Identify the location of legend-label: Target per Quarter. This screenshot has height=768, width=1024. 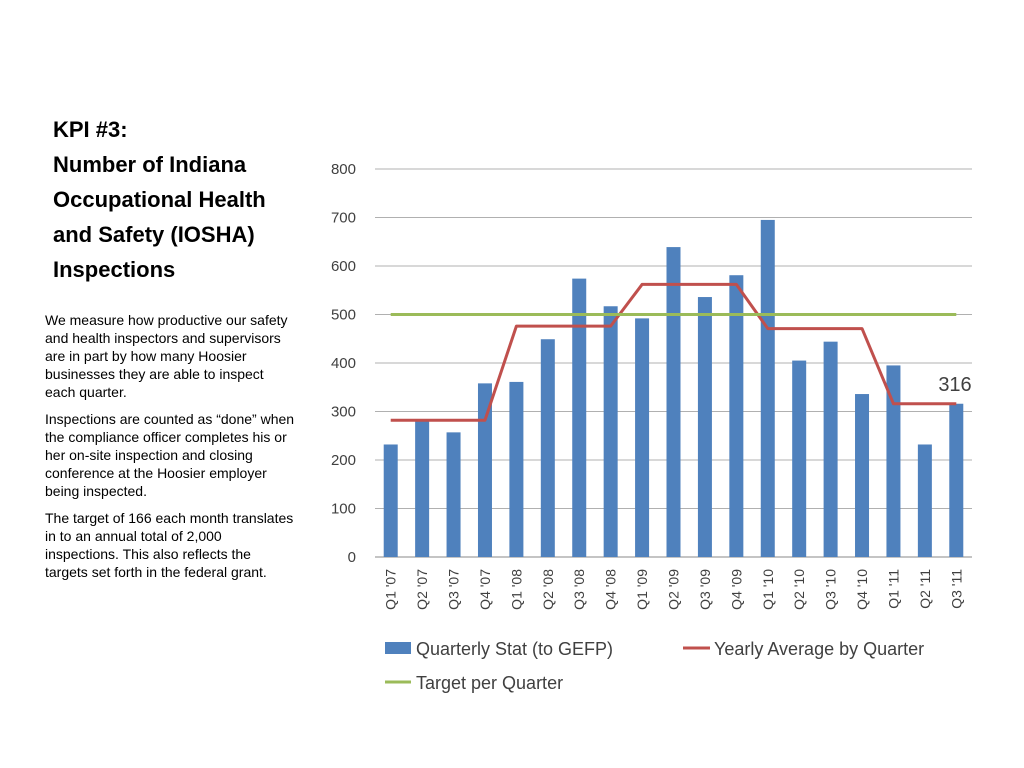
(489, 683).